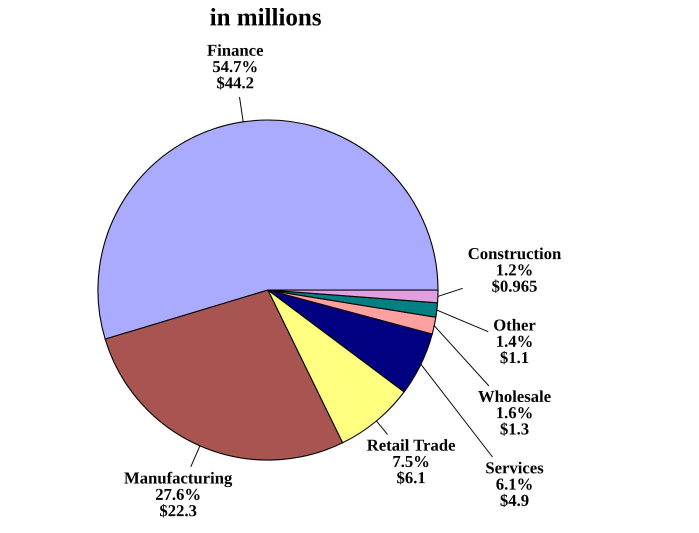  I want to click on slice-label: Retail Trade, so click(411, 445).